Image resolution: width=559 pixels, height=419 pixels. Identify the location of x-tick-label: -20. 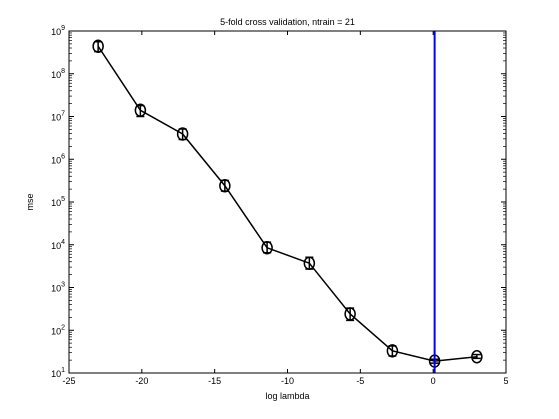
(141, 381).